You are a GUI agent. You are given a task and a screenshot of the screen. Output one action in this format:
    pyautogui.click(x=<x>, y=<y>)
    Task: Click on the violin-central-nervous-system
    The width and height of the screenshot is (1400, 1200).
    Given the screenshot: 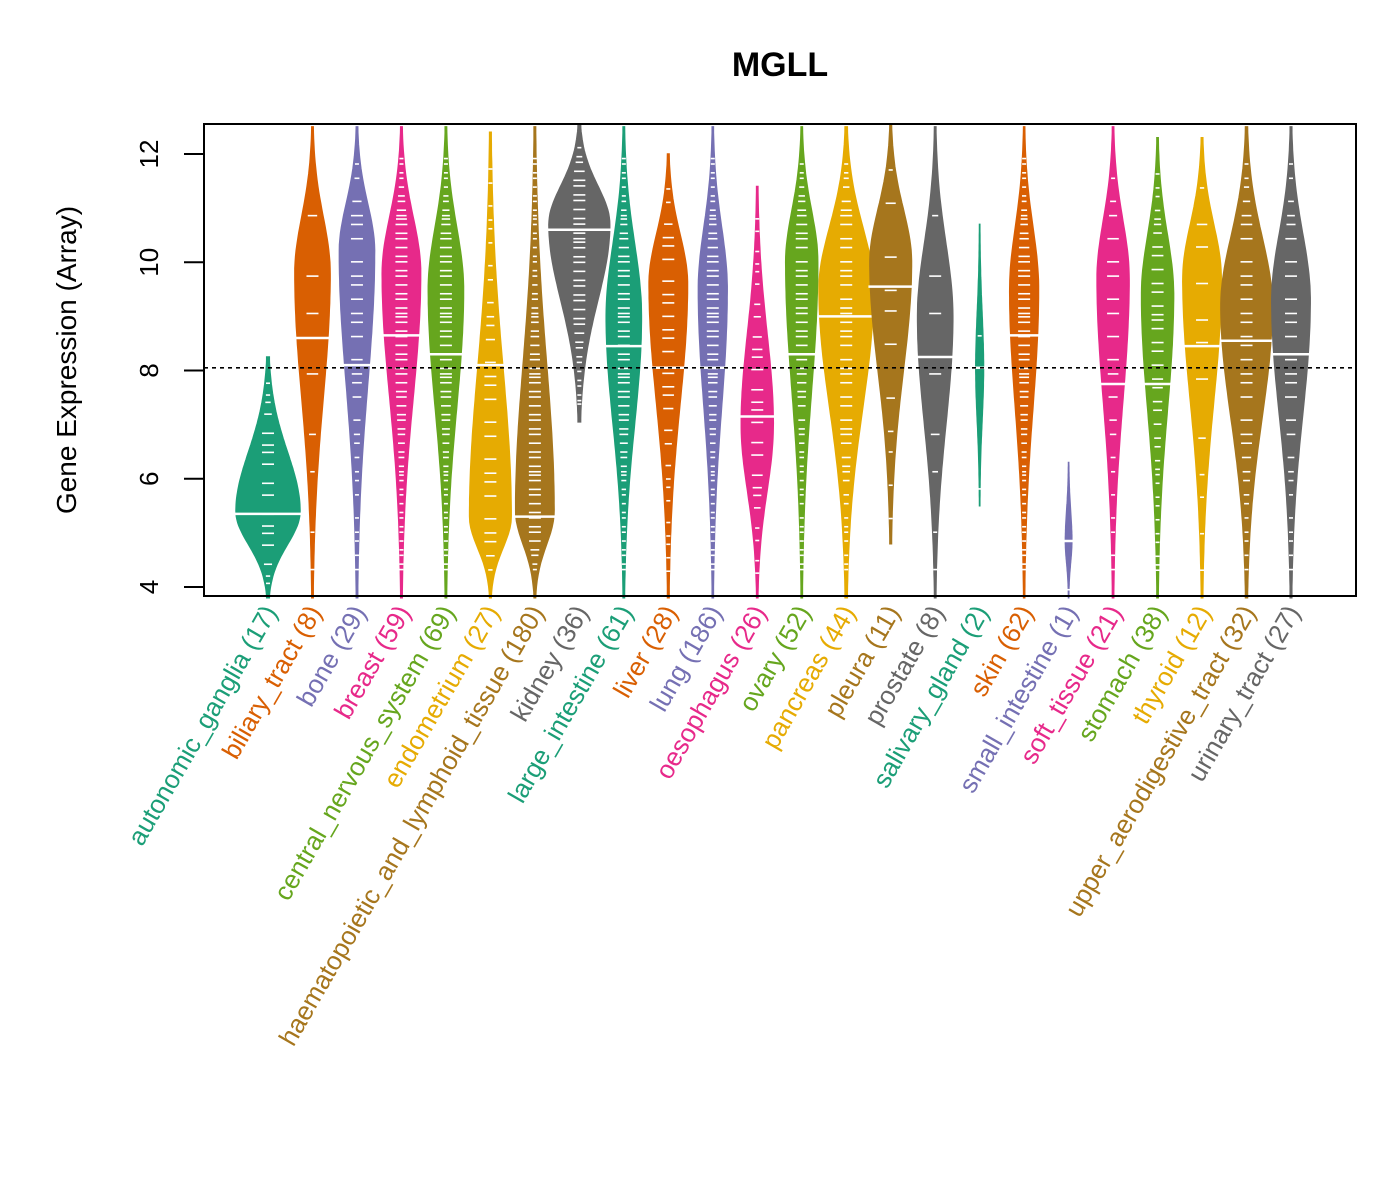 What is the action you would take?
    pyautogui.click(x=446, y=362)
    